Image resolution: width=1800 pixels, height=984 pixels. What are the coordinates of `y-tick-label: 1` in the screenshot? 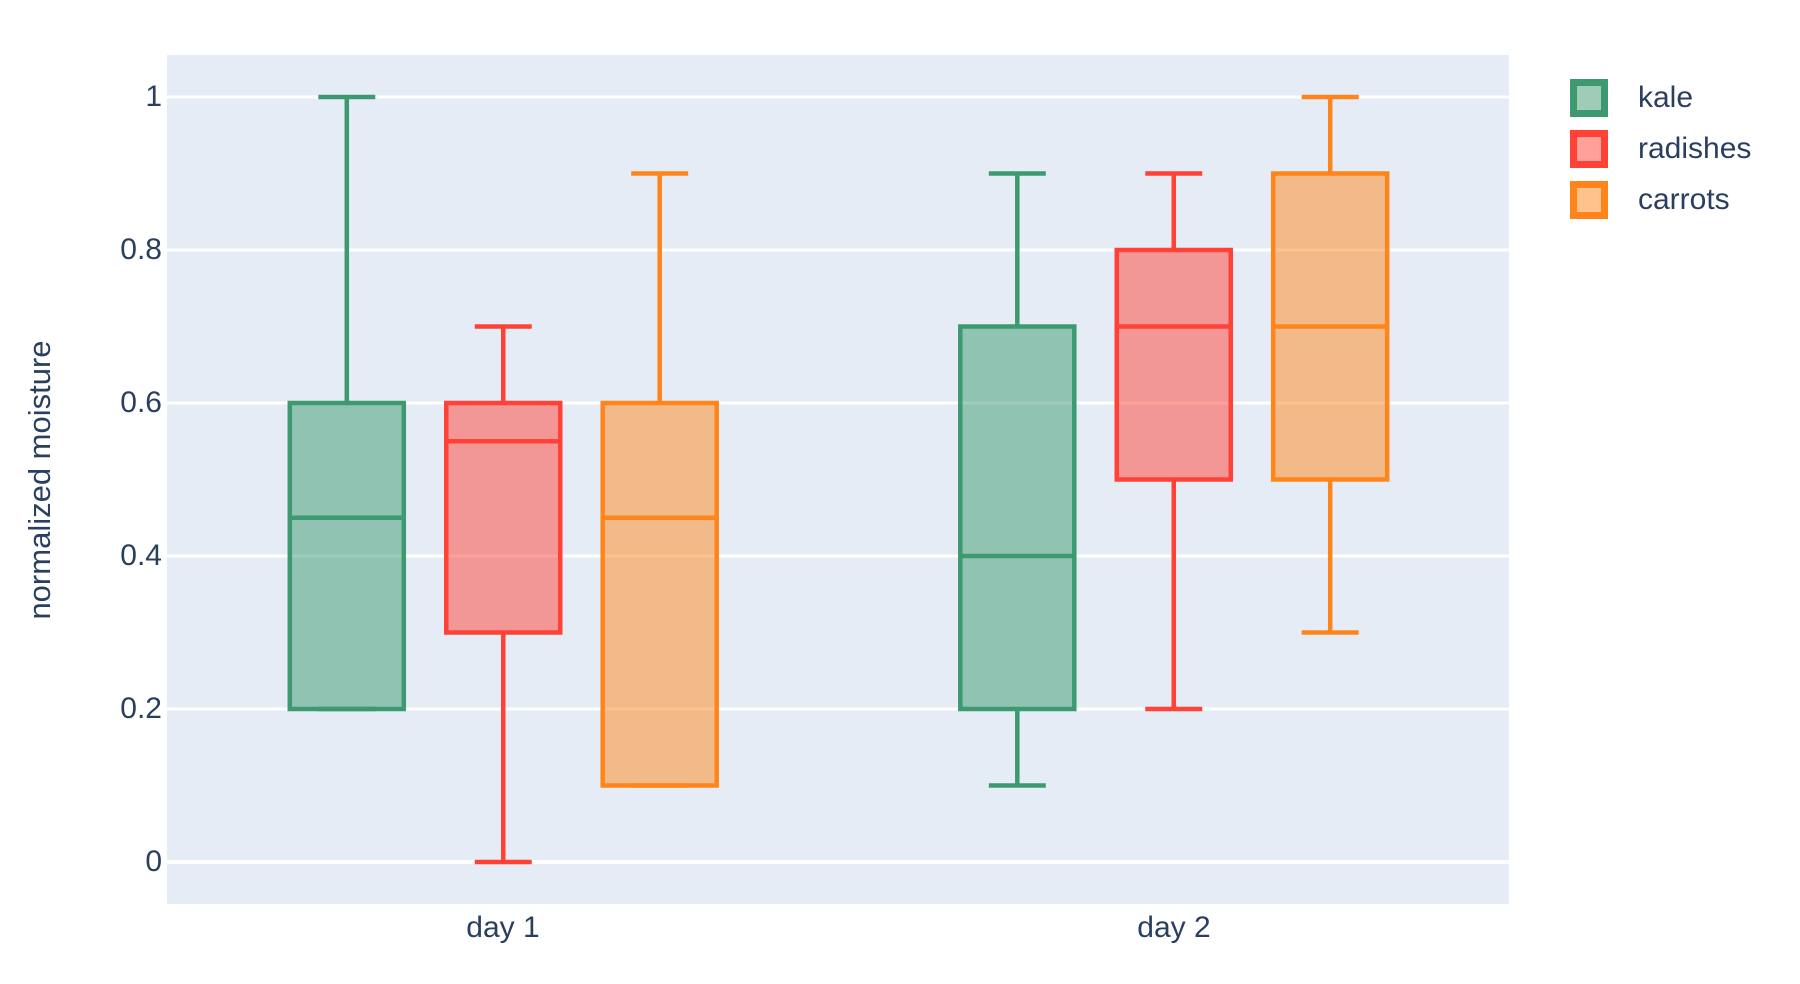 It's located at (153, 96).